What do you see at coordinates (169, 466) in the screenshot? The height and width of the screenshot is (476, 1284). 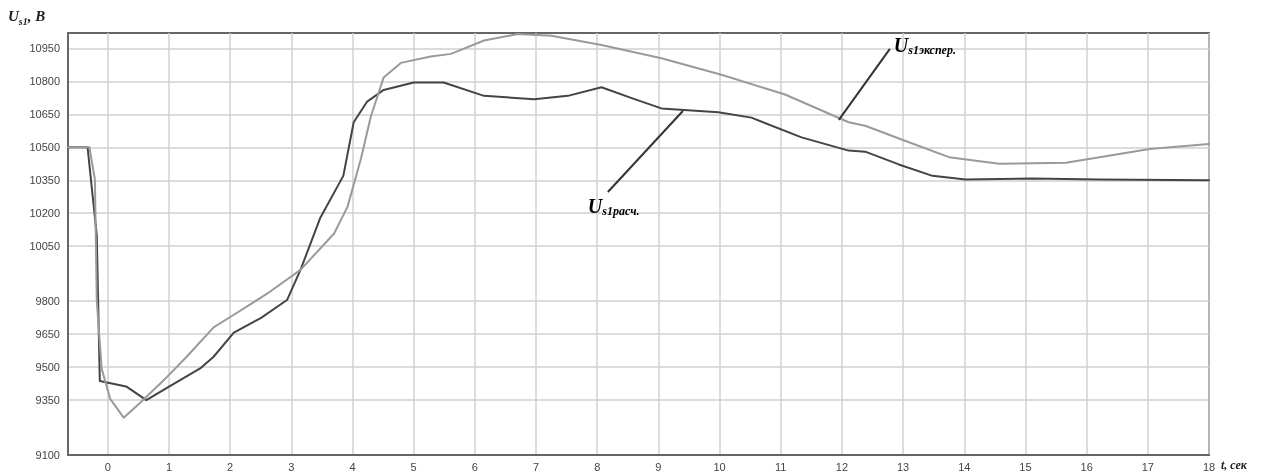 I see `x-tick-label: 1` at bounding box center [169, 466].